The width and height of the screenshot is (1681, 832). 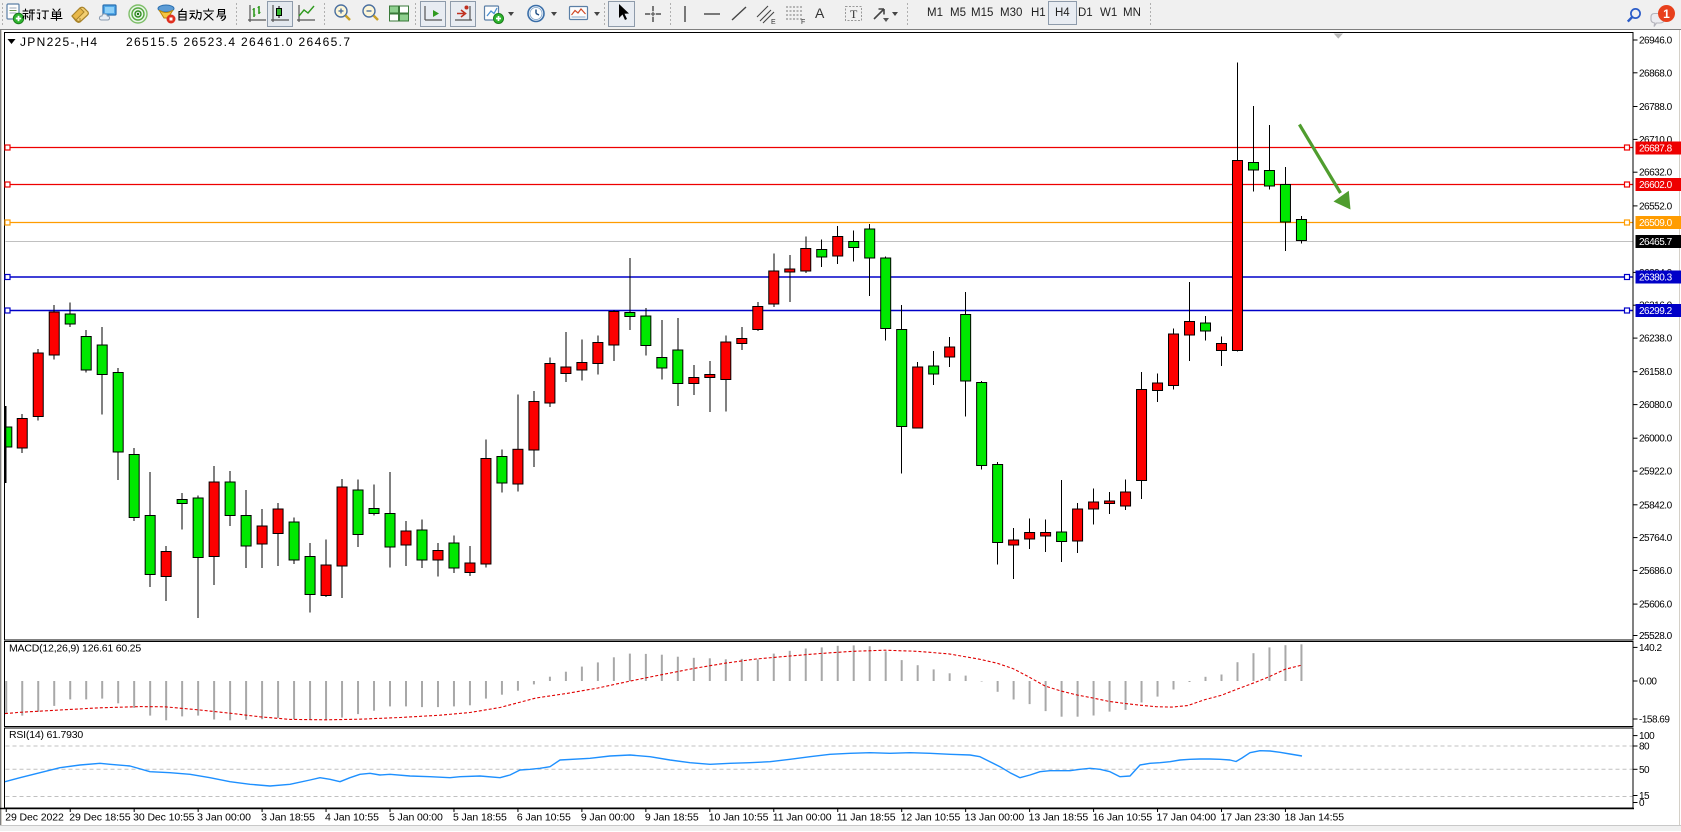 What do you see at coordinates (1656, 605) in the screenshot?
I see `svg-text: 25606.0` at bounding box center [1656, 605].